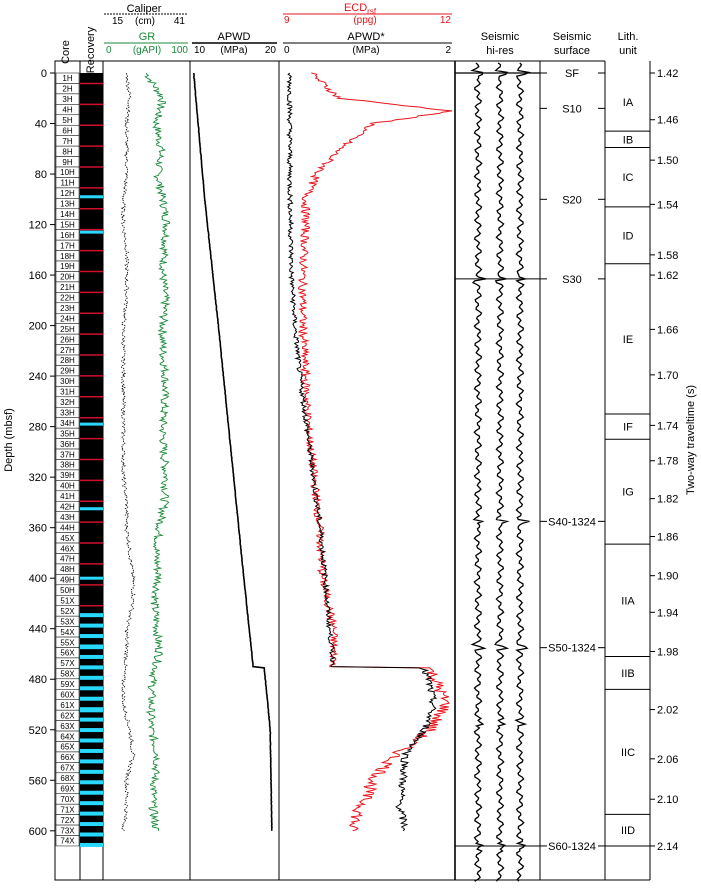 The height and width of the screenshot is (896, 701). I want to click on lith-unit-label: IC, so click(628, 178).